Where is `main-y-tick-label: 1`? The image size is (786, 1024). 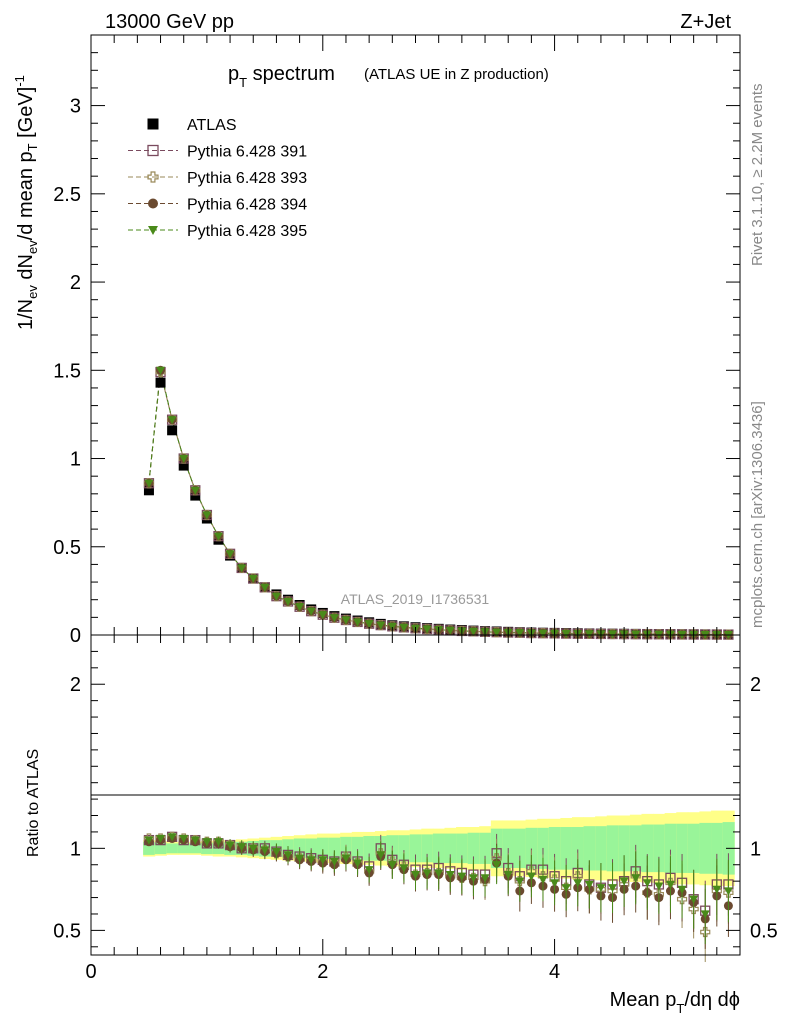 main-y-tick-label: 1 is located at coordinates (75, 460).